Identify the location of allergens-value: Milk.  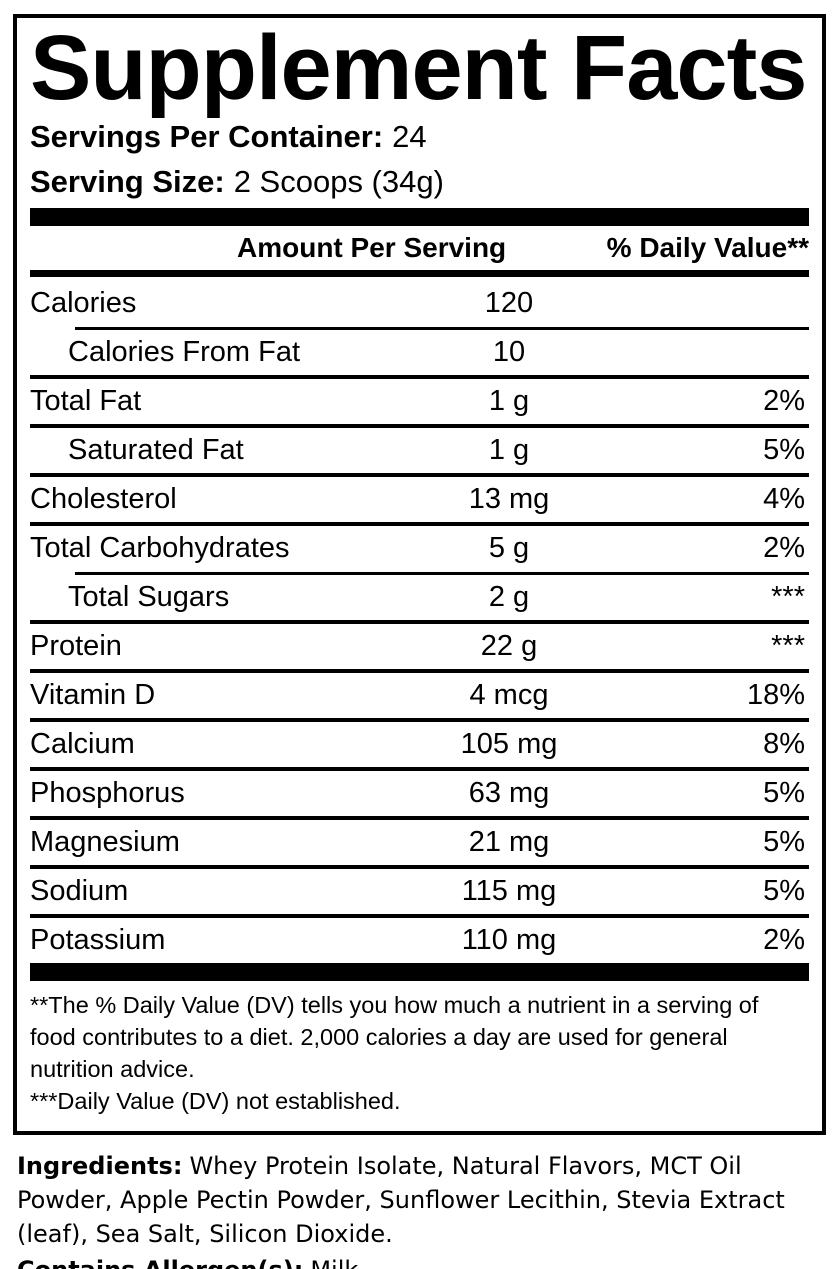
(334, 1262).